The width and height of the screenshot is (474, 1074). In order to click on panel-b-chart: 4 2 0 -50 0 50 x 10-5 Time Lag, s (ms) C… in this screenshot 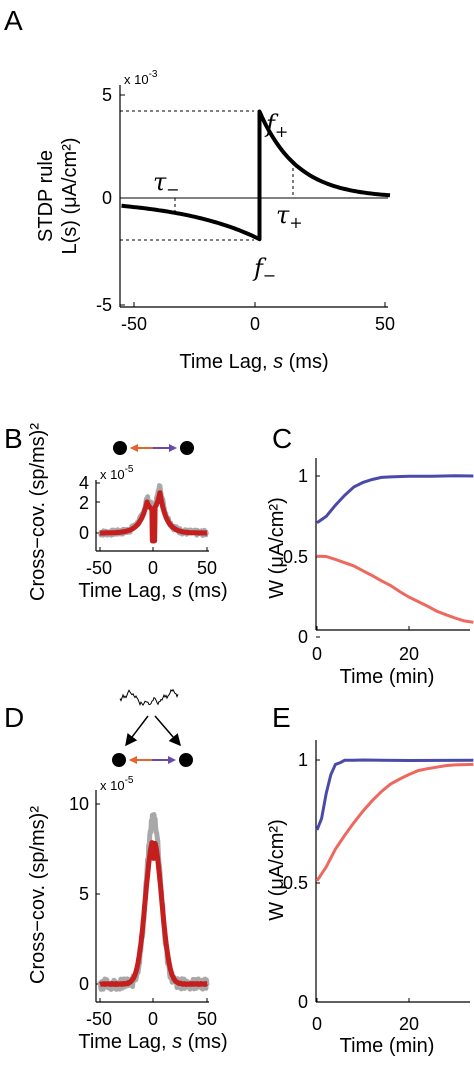, I will do `click(127, 512)`.